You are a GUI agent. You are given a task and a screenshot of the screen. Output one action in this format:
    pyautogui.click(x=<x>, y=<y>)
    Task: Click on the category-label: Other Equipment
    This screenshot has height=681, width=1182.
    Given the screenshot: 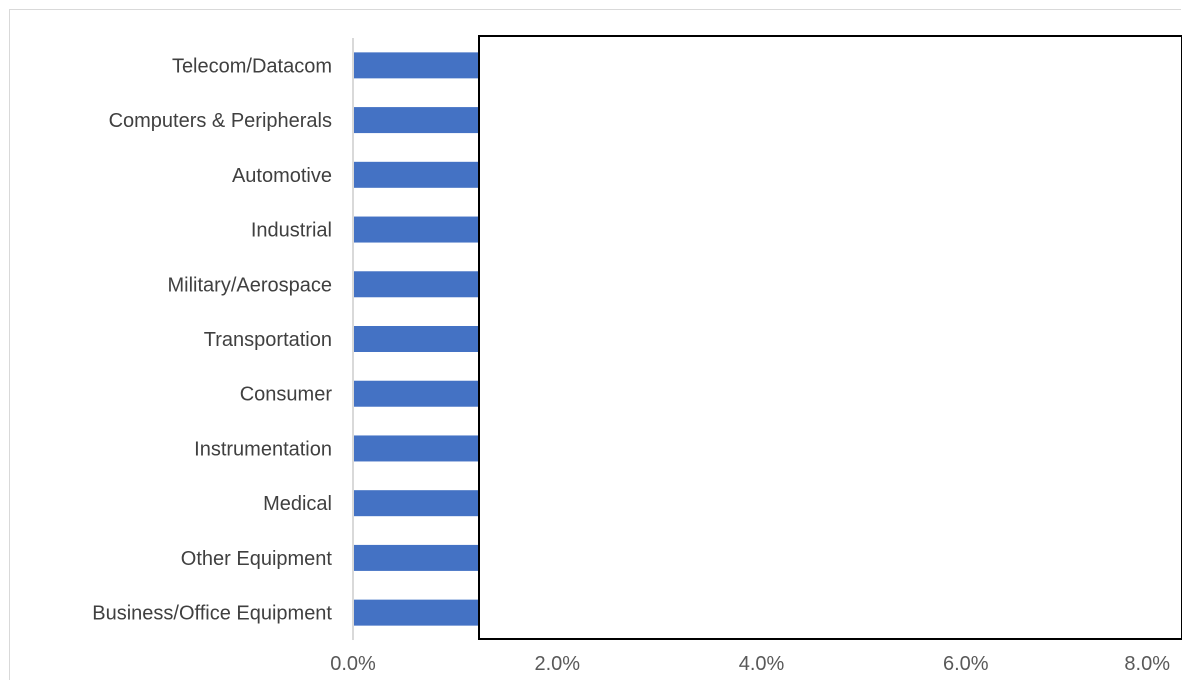 What is the action you would take?
    pyautogui.click(x=257, y=559)
    